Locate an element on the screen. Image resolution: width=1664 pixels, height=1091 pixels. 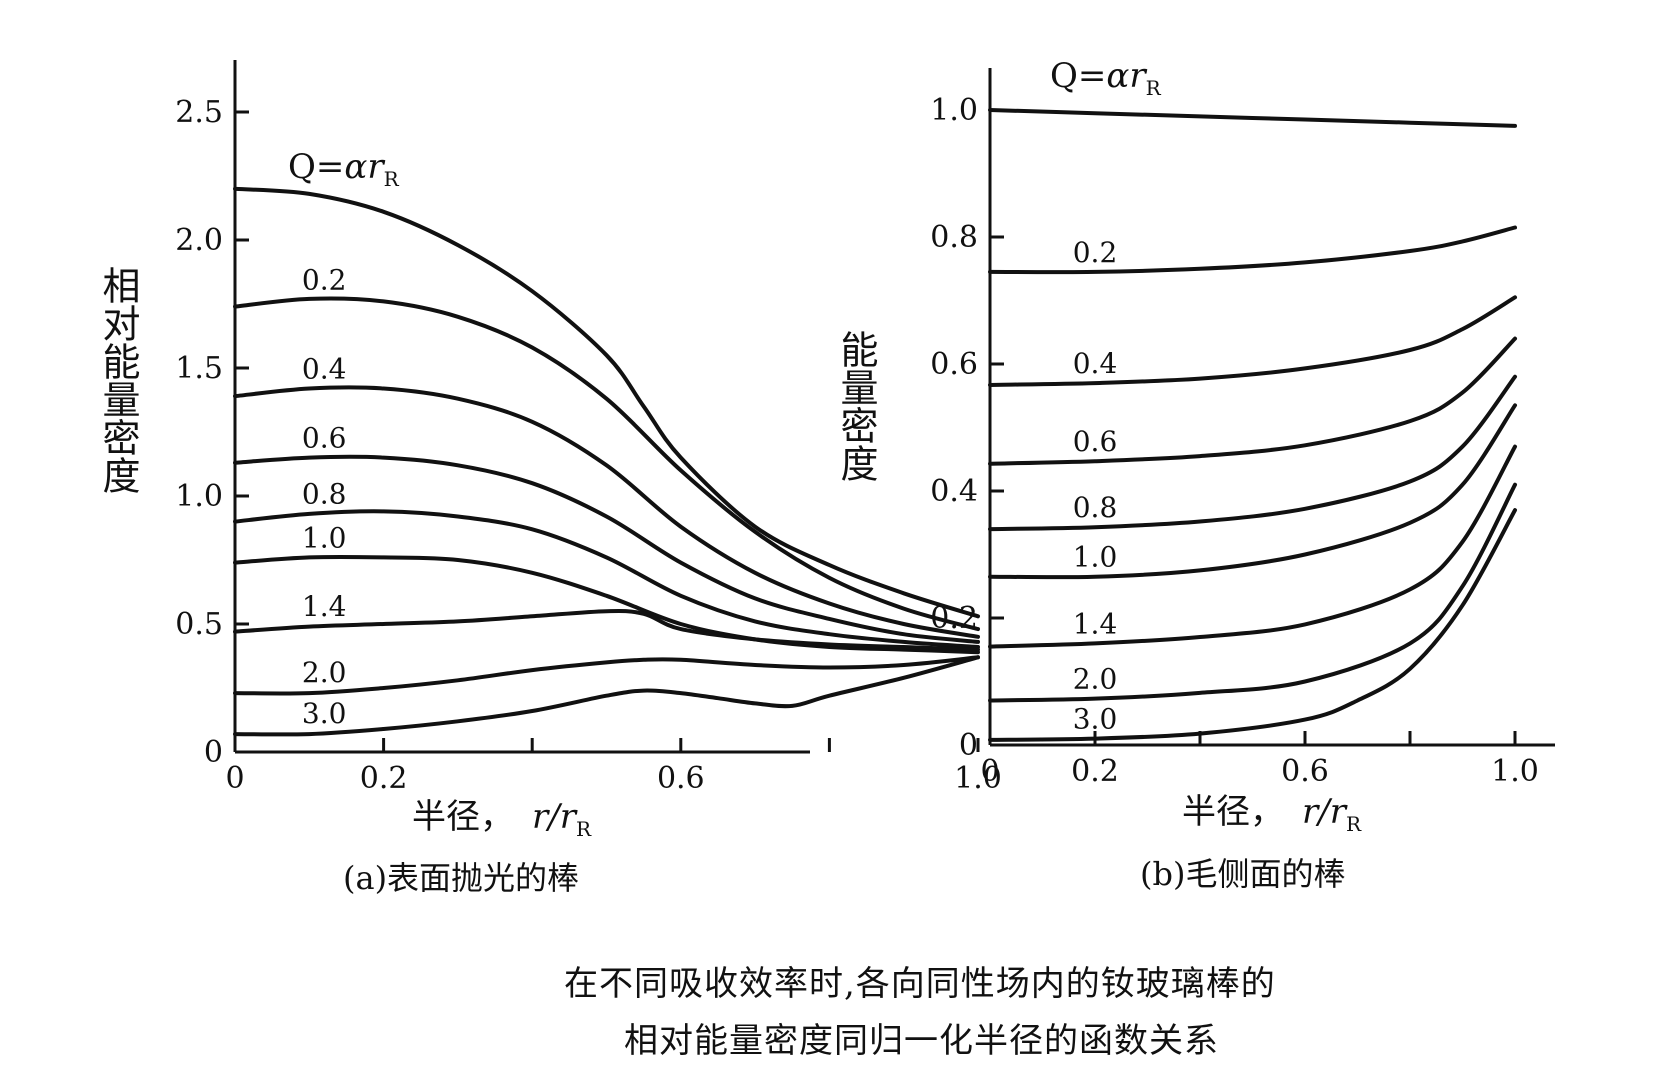
panel-b-subcaption: (b)毛侧面的棒 is located at coordinates (1242, 874).